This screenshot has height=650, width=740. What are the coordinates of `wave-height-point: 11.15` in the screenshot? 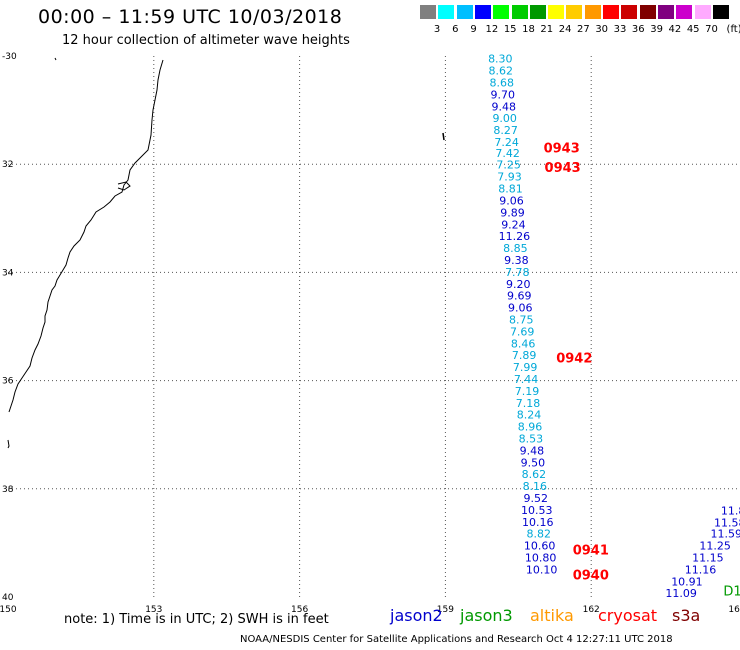 It's located at (708, 558).